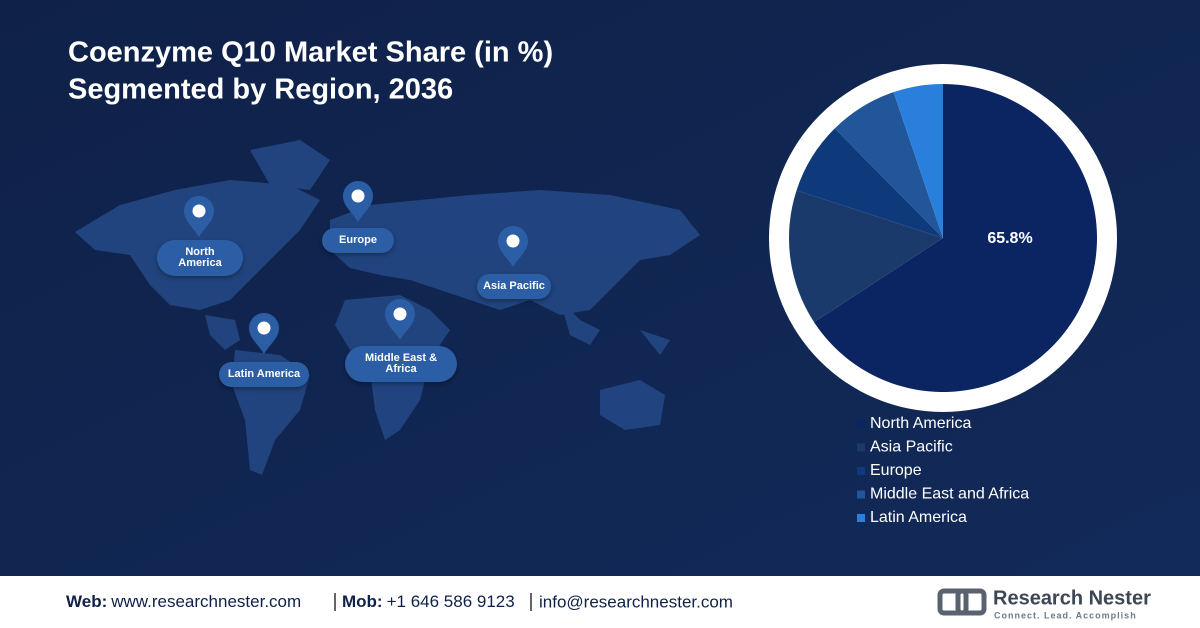 This screenshot has width=1200, height=628. Describe the element at coordinates (896, 470) in the screenshot. I see `legend-label: Europe` at that location.